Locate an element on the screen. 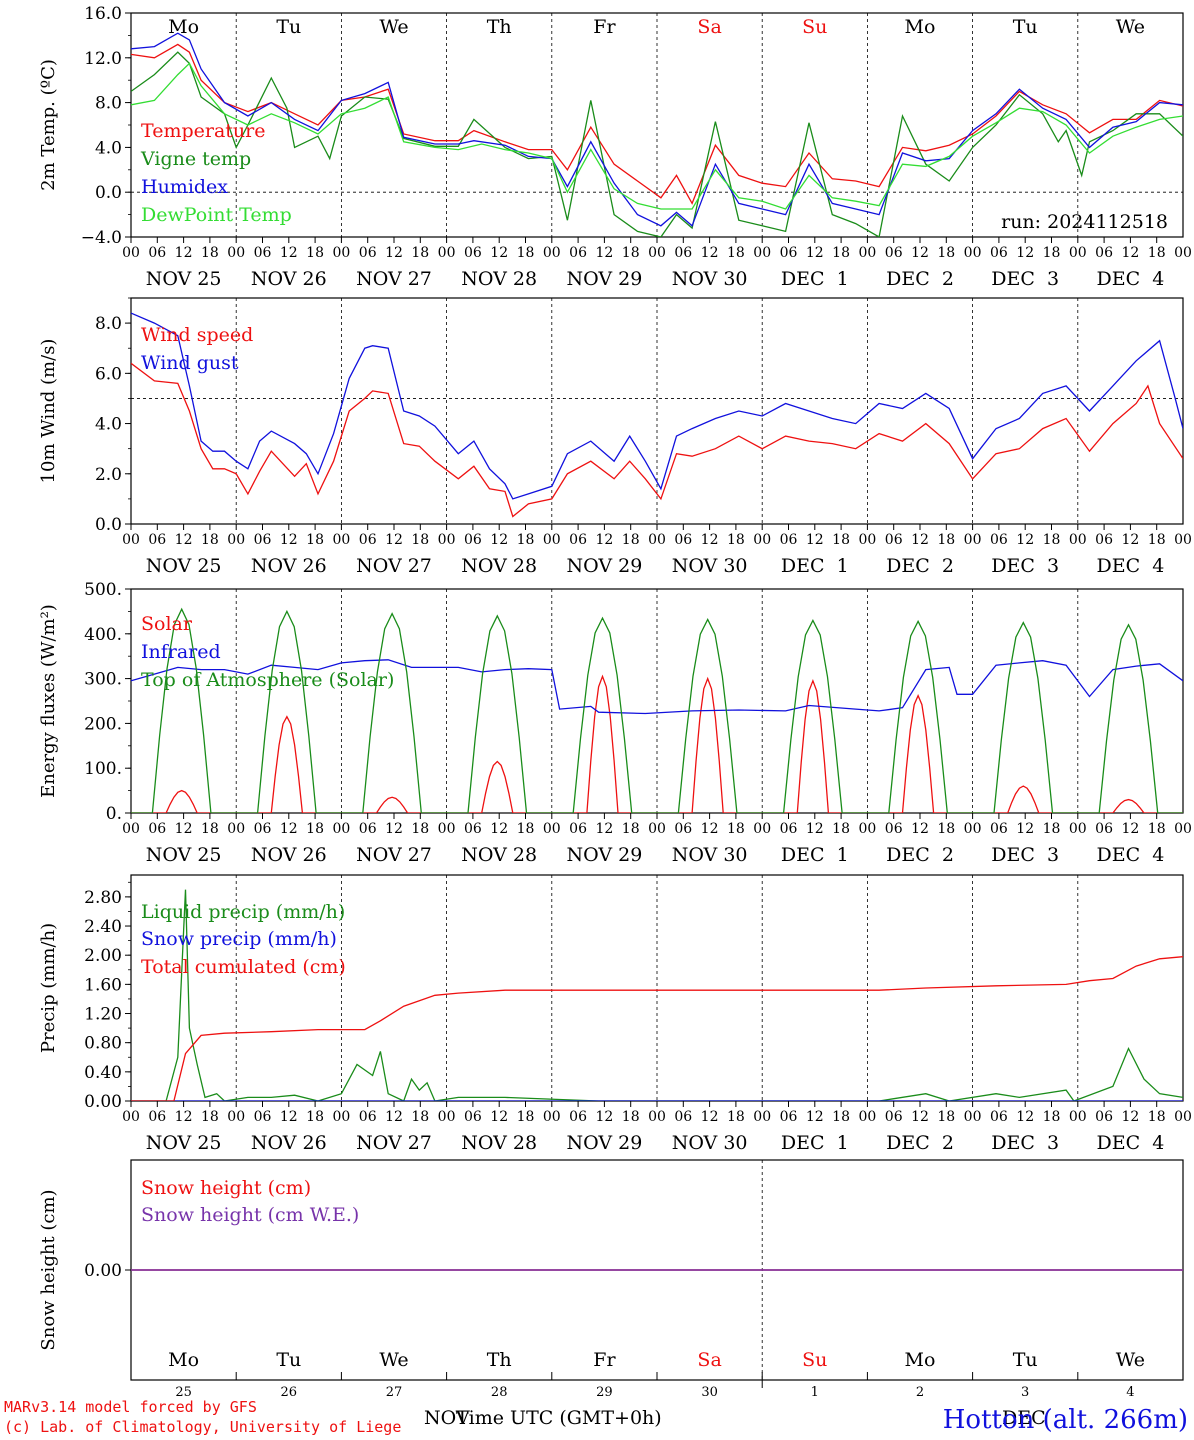 The height and width of the screenshot is (1440, 1194). legend-entry: DewPoint Temp is located at coordinates (216, 215).